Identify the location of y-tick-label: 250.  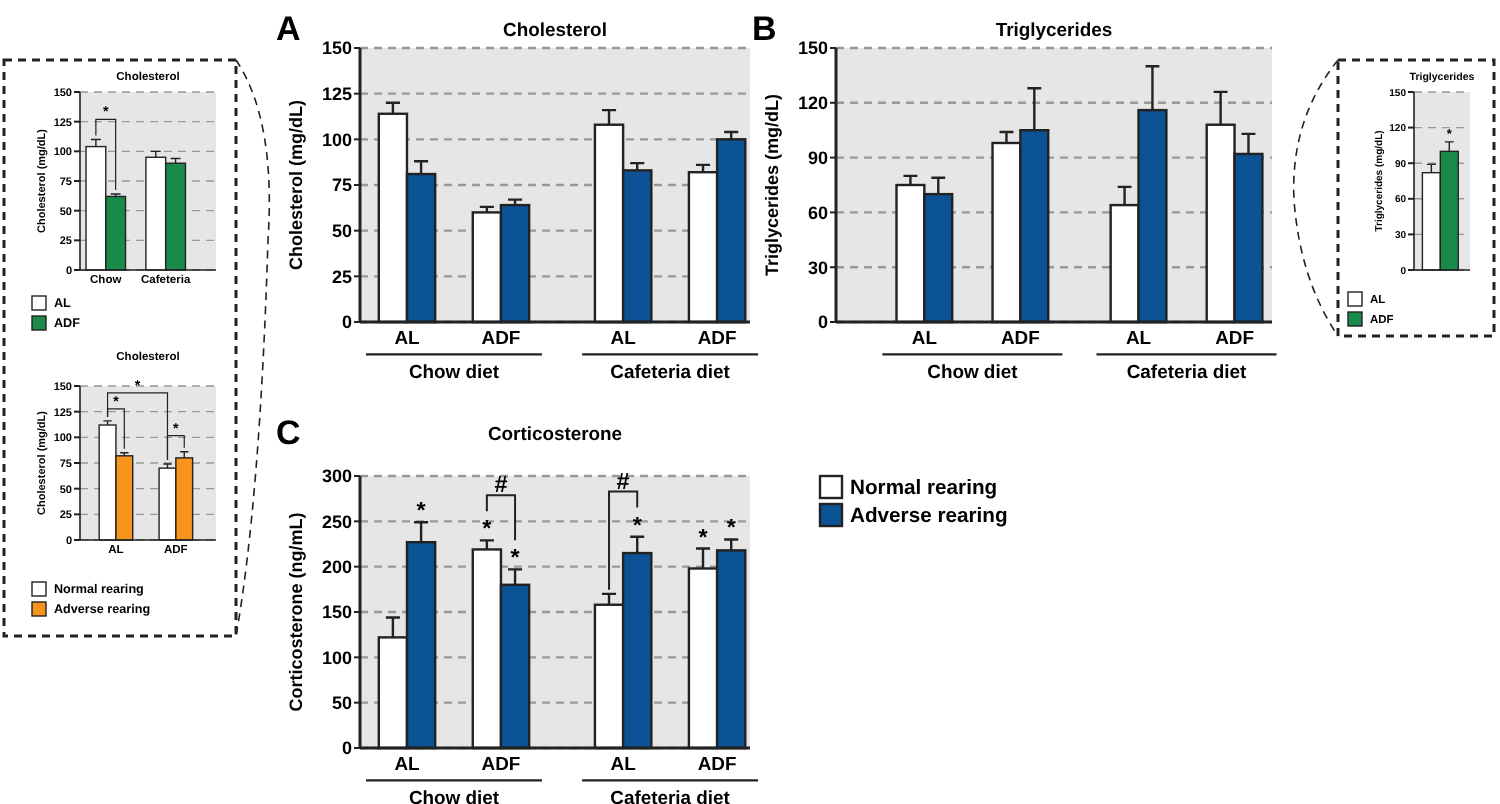
(336, 521).